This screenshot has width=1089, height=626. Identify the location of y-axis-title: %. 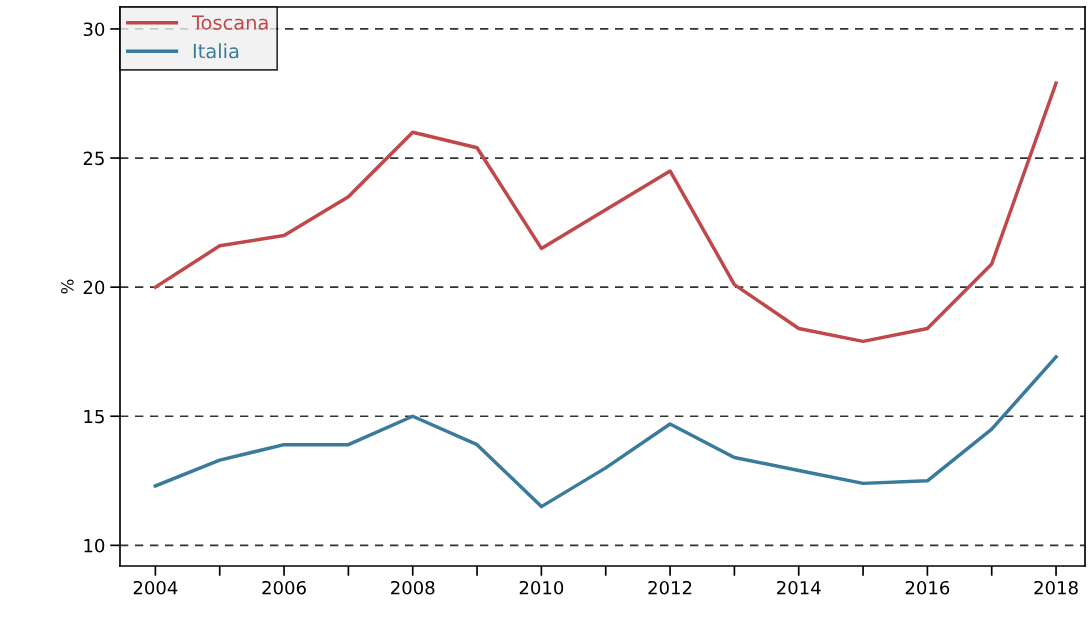
(67, 286).